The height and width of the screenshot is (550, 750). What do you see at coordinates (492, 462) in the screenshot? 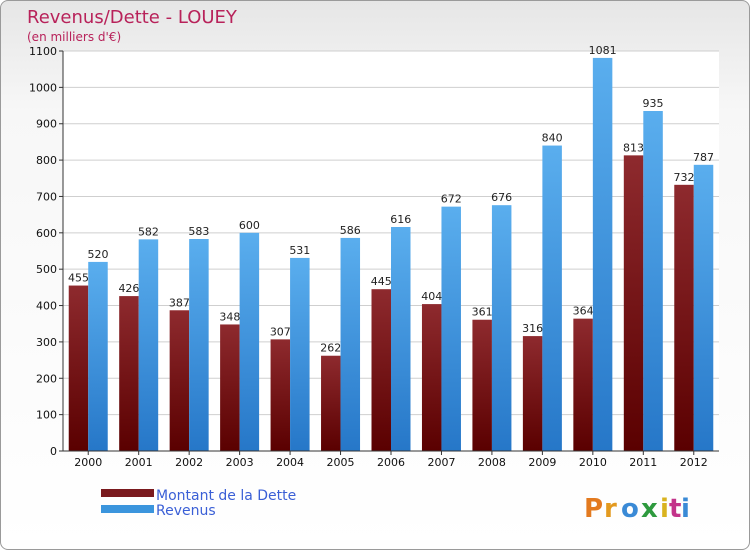
I see `x-tick-label: 2008` at bounding box center [492, 462].